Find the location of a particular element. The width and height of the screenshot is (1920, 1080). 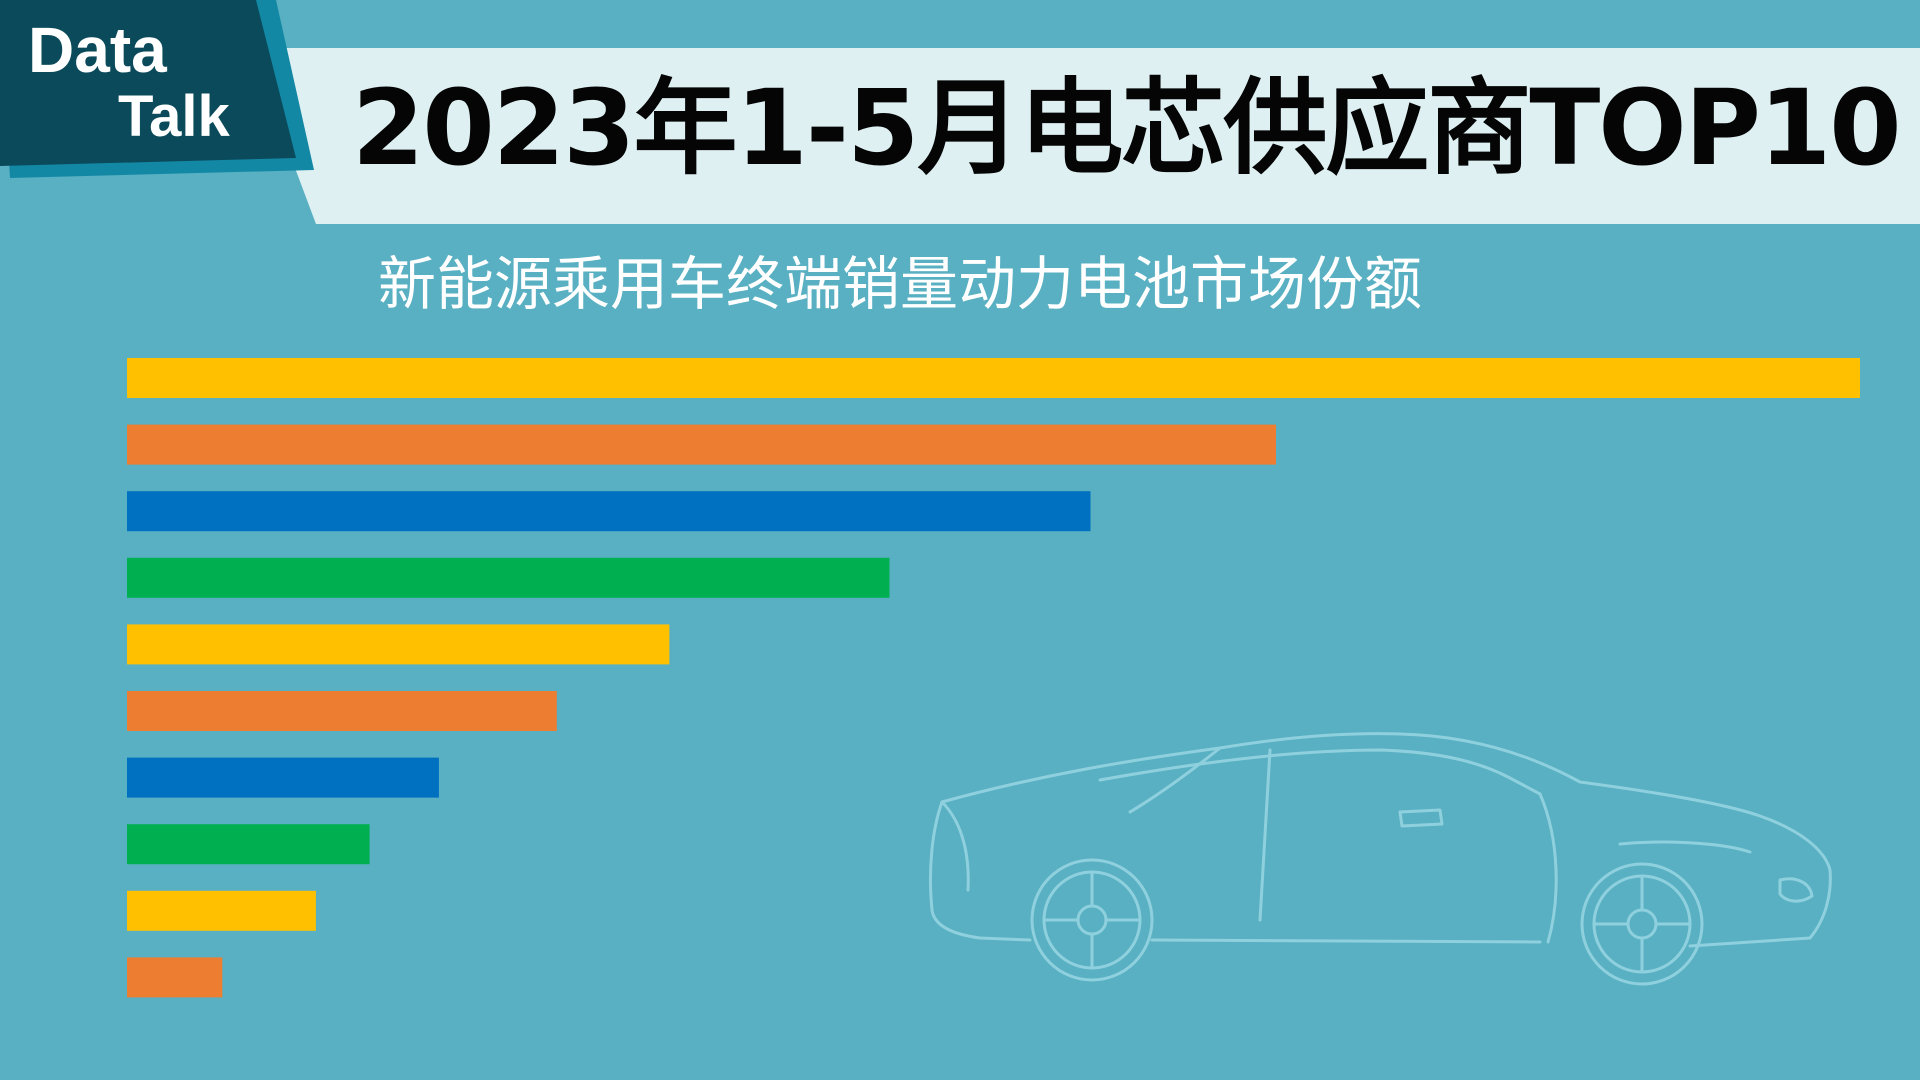

brand-logo-text-data: Data is located at coordinates (97, 50).